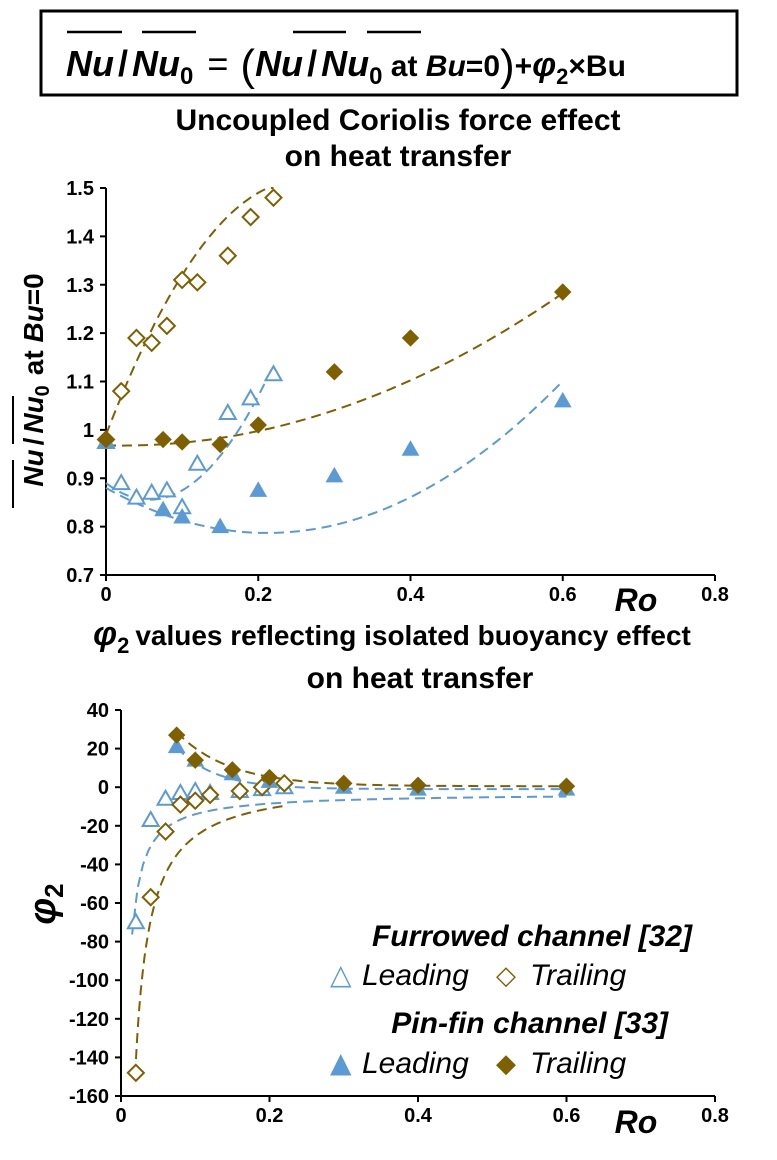 The width and height of the screenshot is (777, 1160). Describe the element at coordinates (483, 66) in the screenshot. I see `eq-eq-zero: =0` at that location.